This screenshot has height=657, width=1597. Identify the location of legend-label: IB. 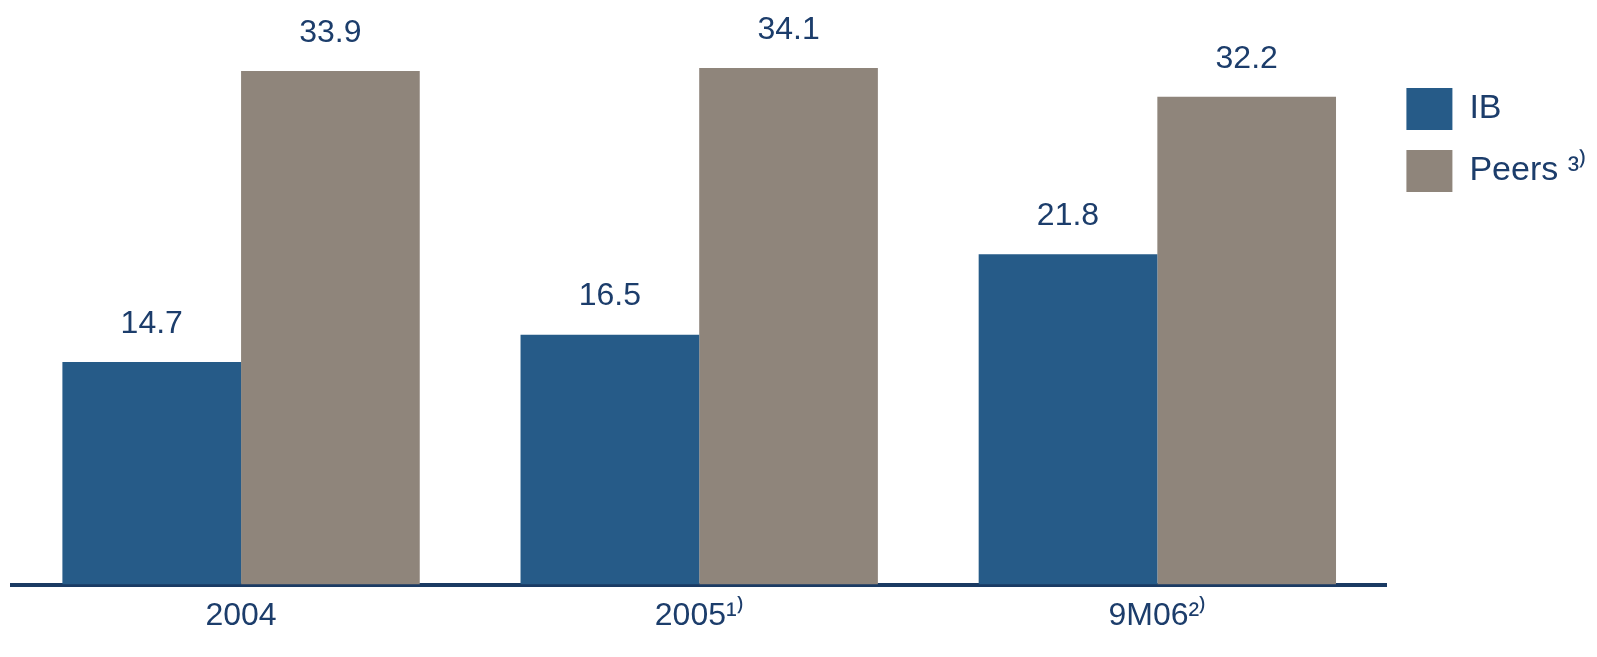
(1485, 106).